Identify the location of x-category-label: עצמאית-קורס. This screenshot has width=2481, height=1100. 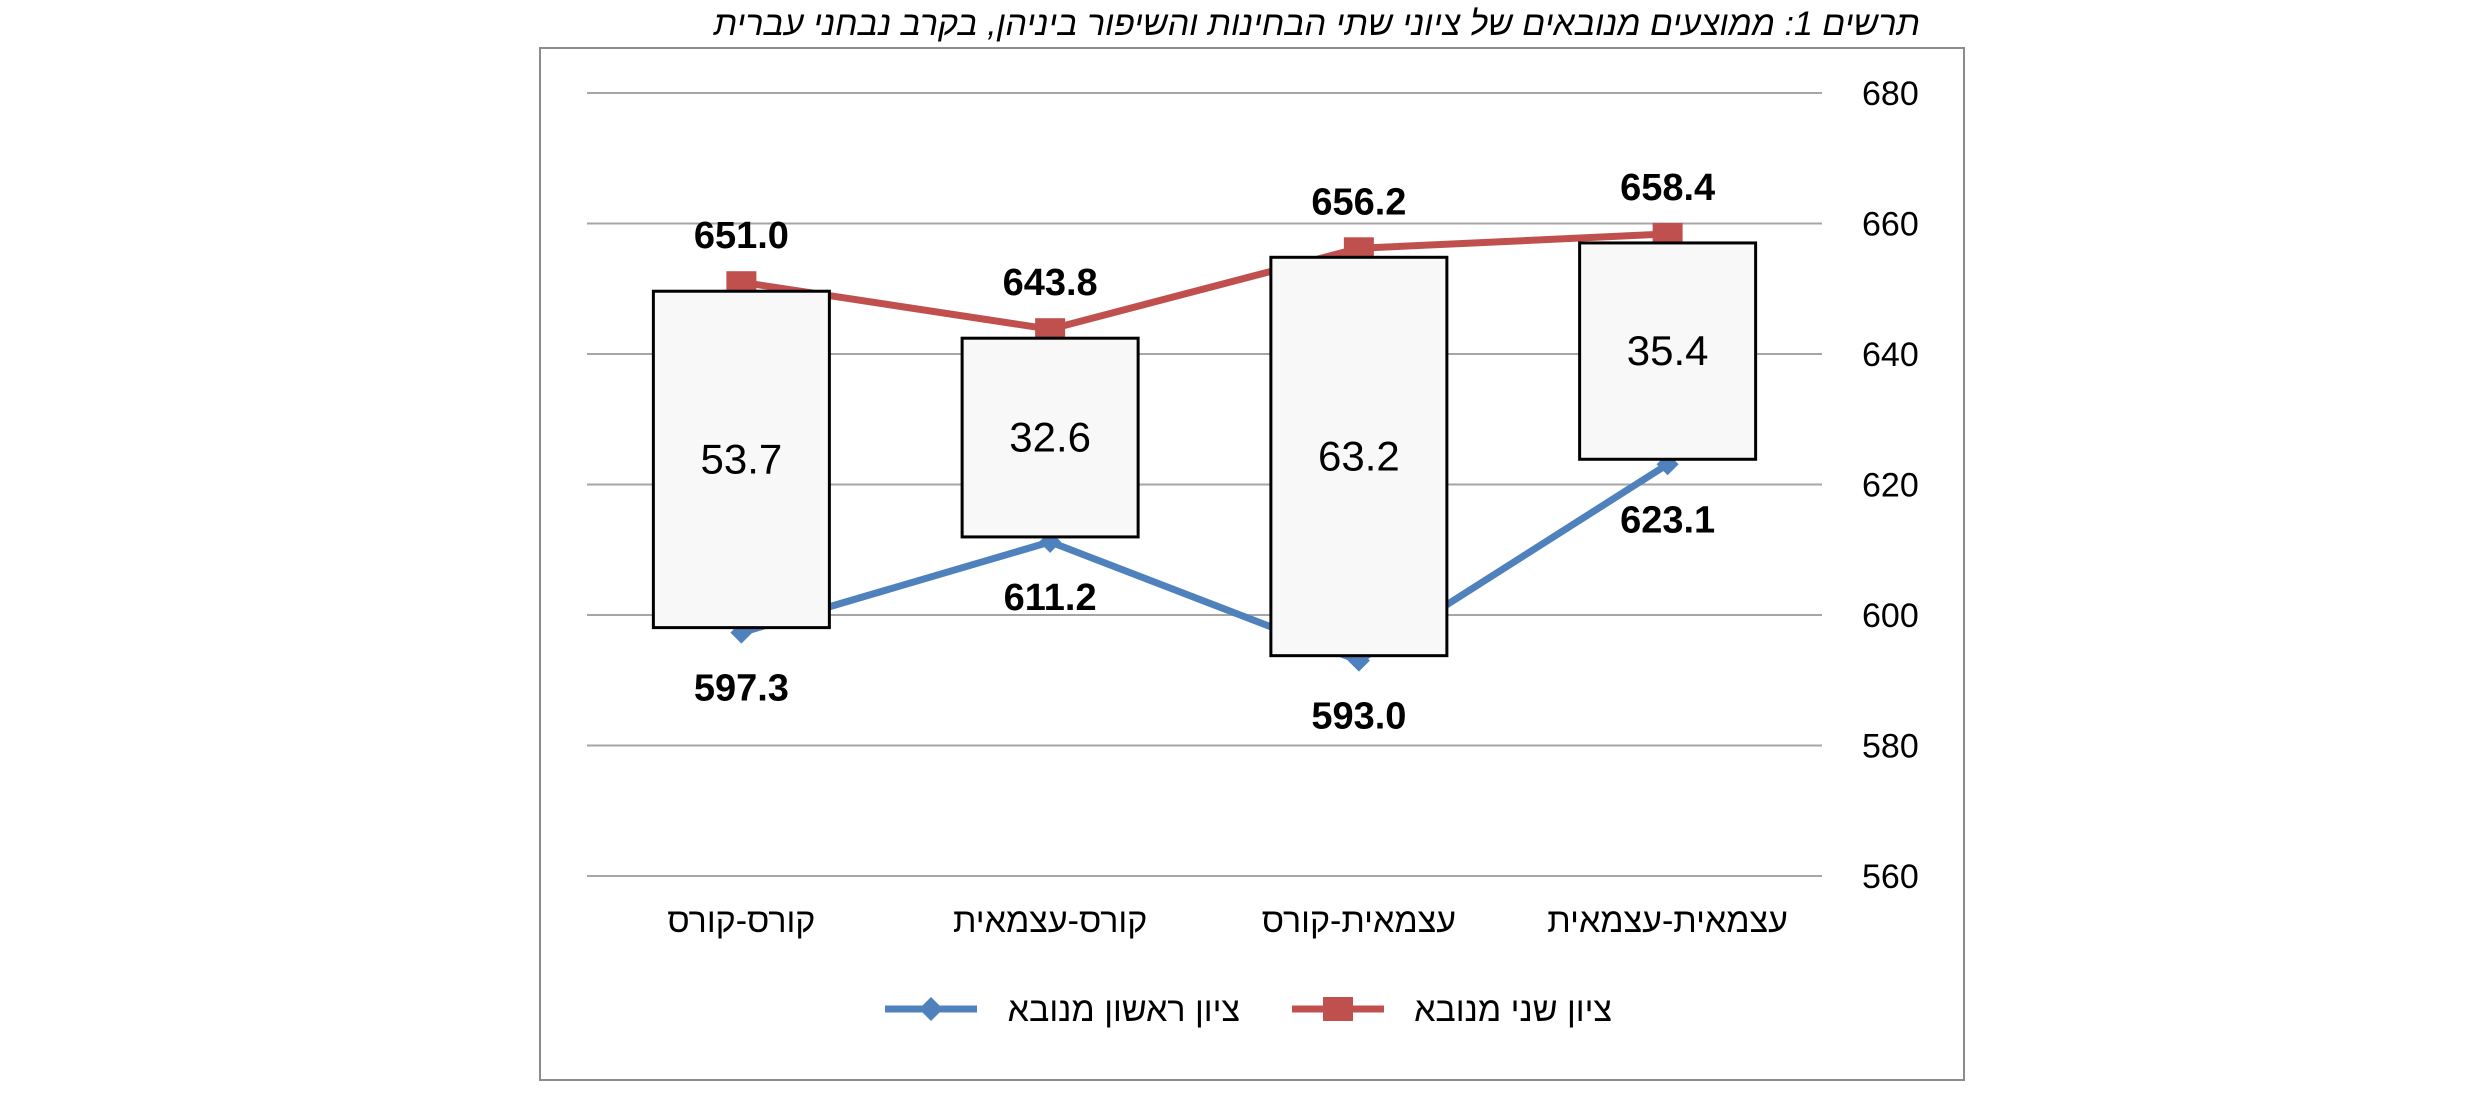
(1359, 921).